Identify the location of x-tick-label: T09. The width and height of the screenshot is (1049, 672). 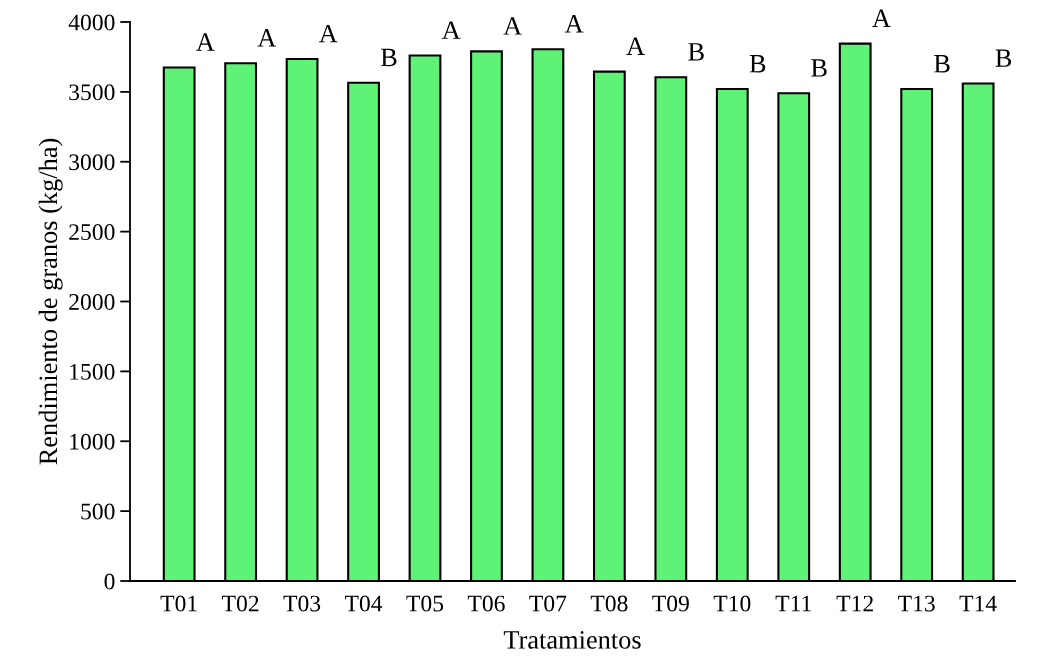
(670, 603).